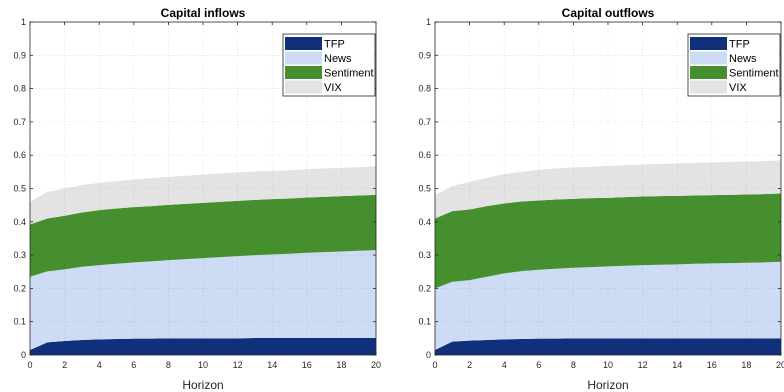 This screenshot has height=392, width=784. What do you see at coordinates (608, 13) in the screenshot?
I see `chart-title: Capital outflows` at bounding box center [608, 13].